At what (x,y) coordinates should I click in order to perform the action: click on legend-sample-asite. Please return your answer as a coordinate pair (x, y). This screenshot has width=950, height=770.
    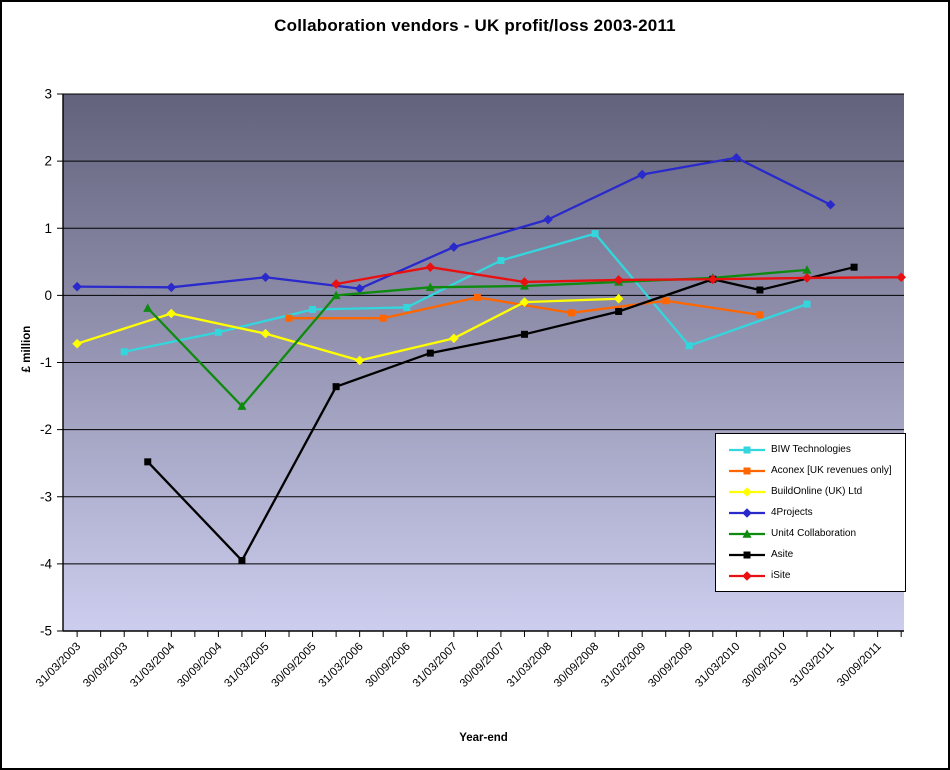
    Looking at the image, I should click on (747, 554).